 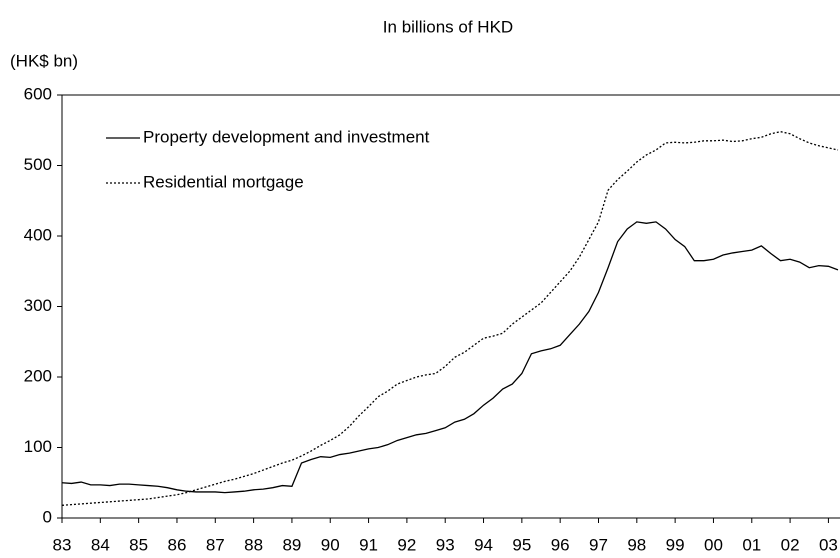 What do you see at coordinates (828, 544) in the screenshot?
I see `x-tick-label: 03` at bounding box center [828, 544].